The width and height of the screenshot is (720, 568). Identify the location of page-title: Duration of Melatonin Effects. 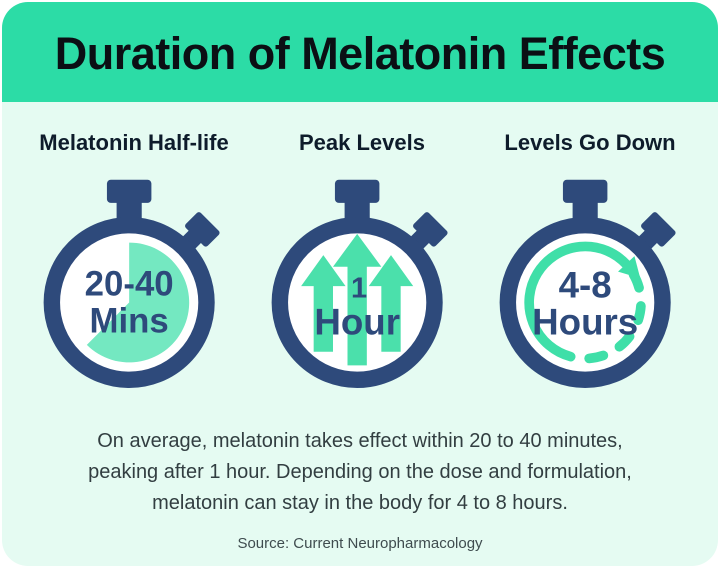
(360, 53).